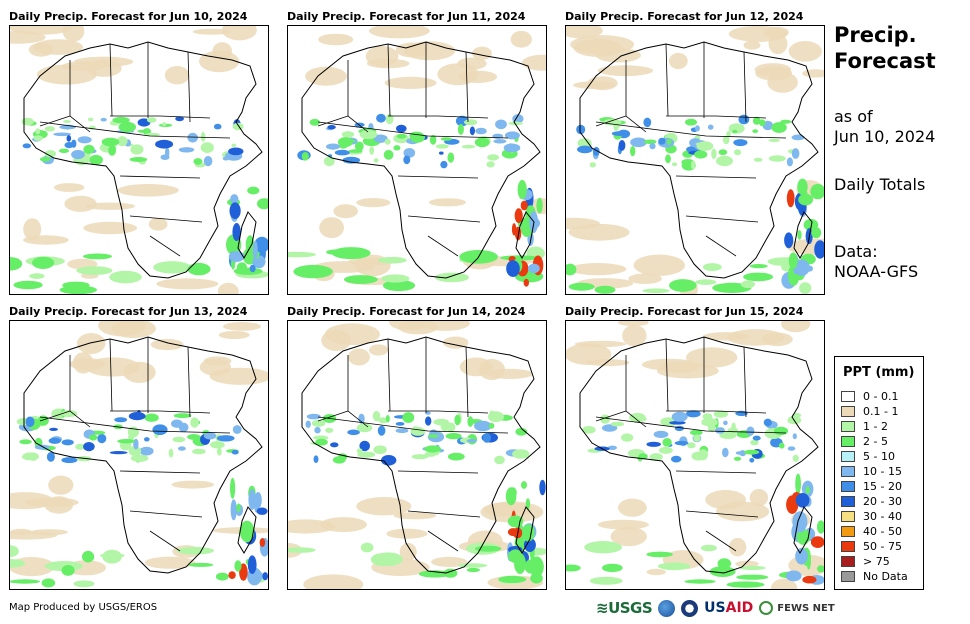 Image resolution: width=970 pixels, height=624 pixels. Describe the element at coordinates (871, 516) in the screenshot. I see `legend-item: 30 - 40` at that location.